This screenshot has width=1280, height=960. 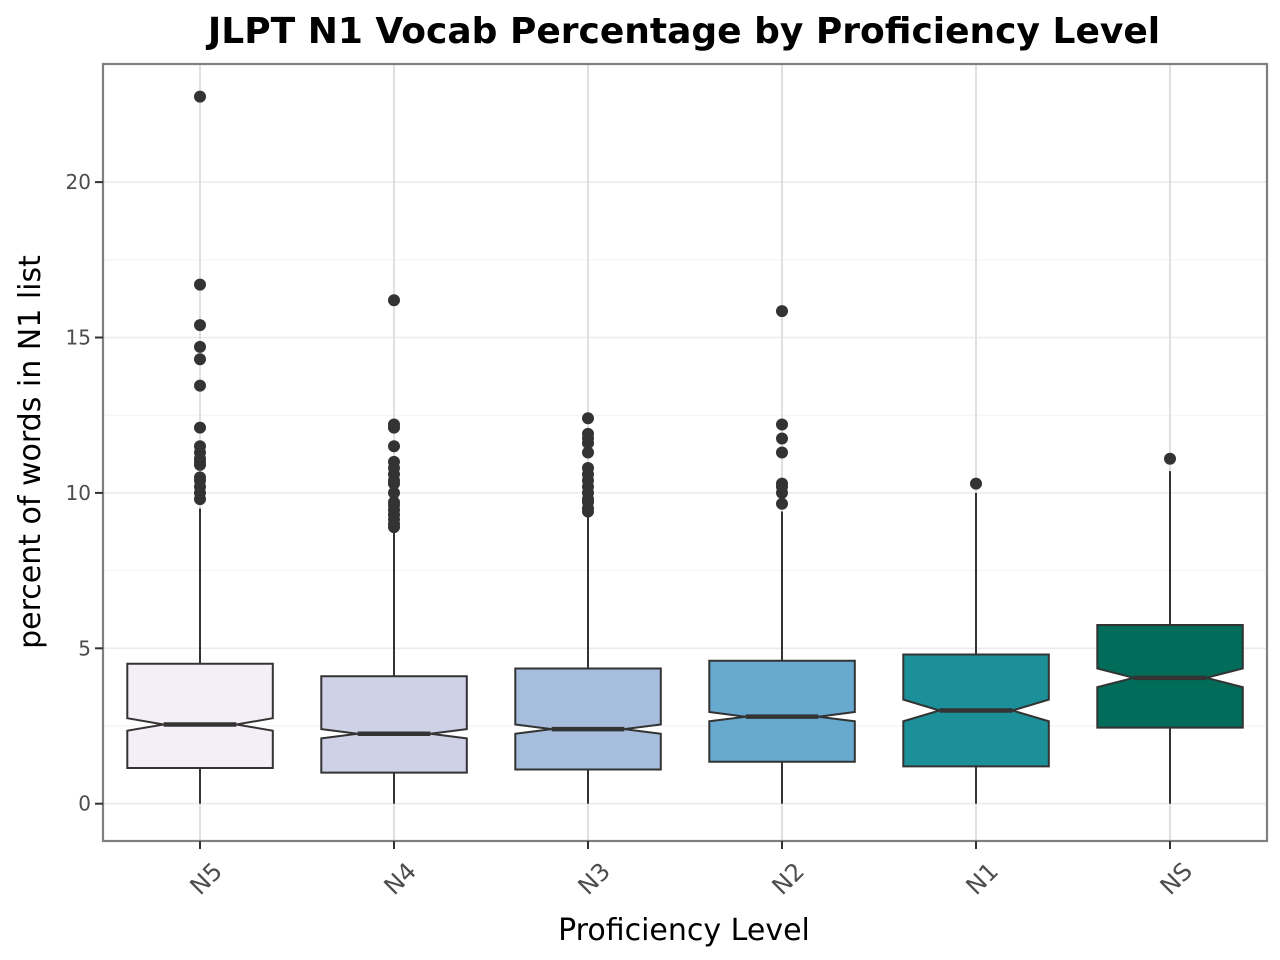 I want to click on box-ns, so click(x=1170, y=628).